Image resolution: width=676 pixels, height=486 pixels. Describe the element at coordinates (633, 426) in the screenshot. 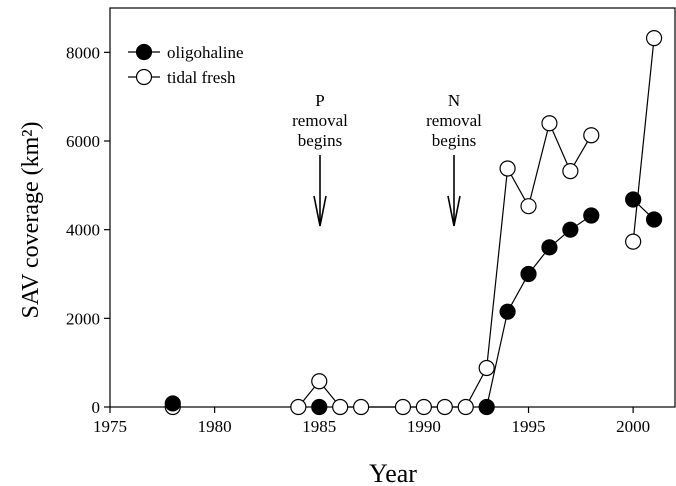

I see `x-tick-label: 2000` at that location.